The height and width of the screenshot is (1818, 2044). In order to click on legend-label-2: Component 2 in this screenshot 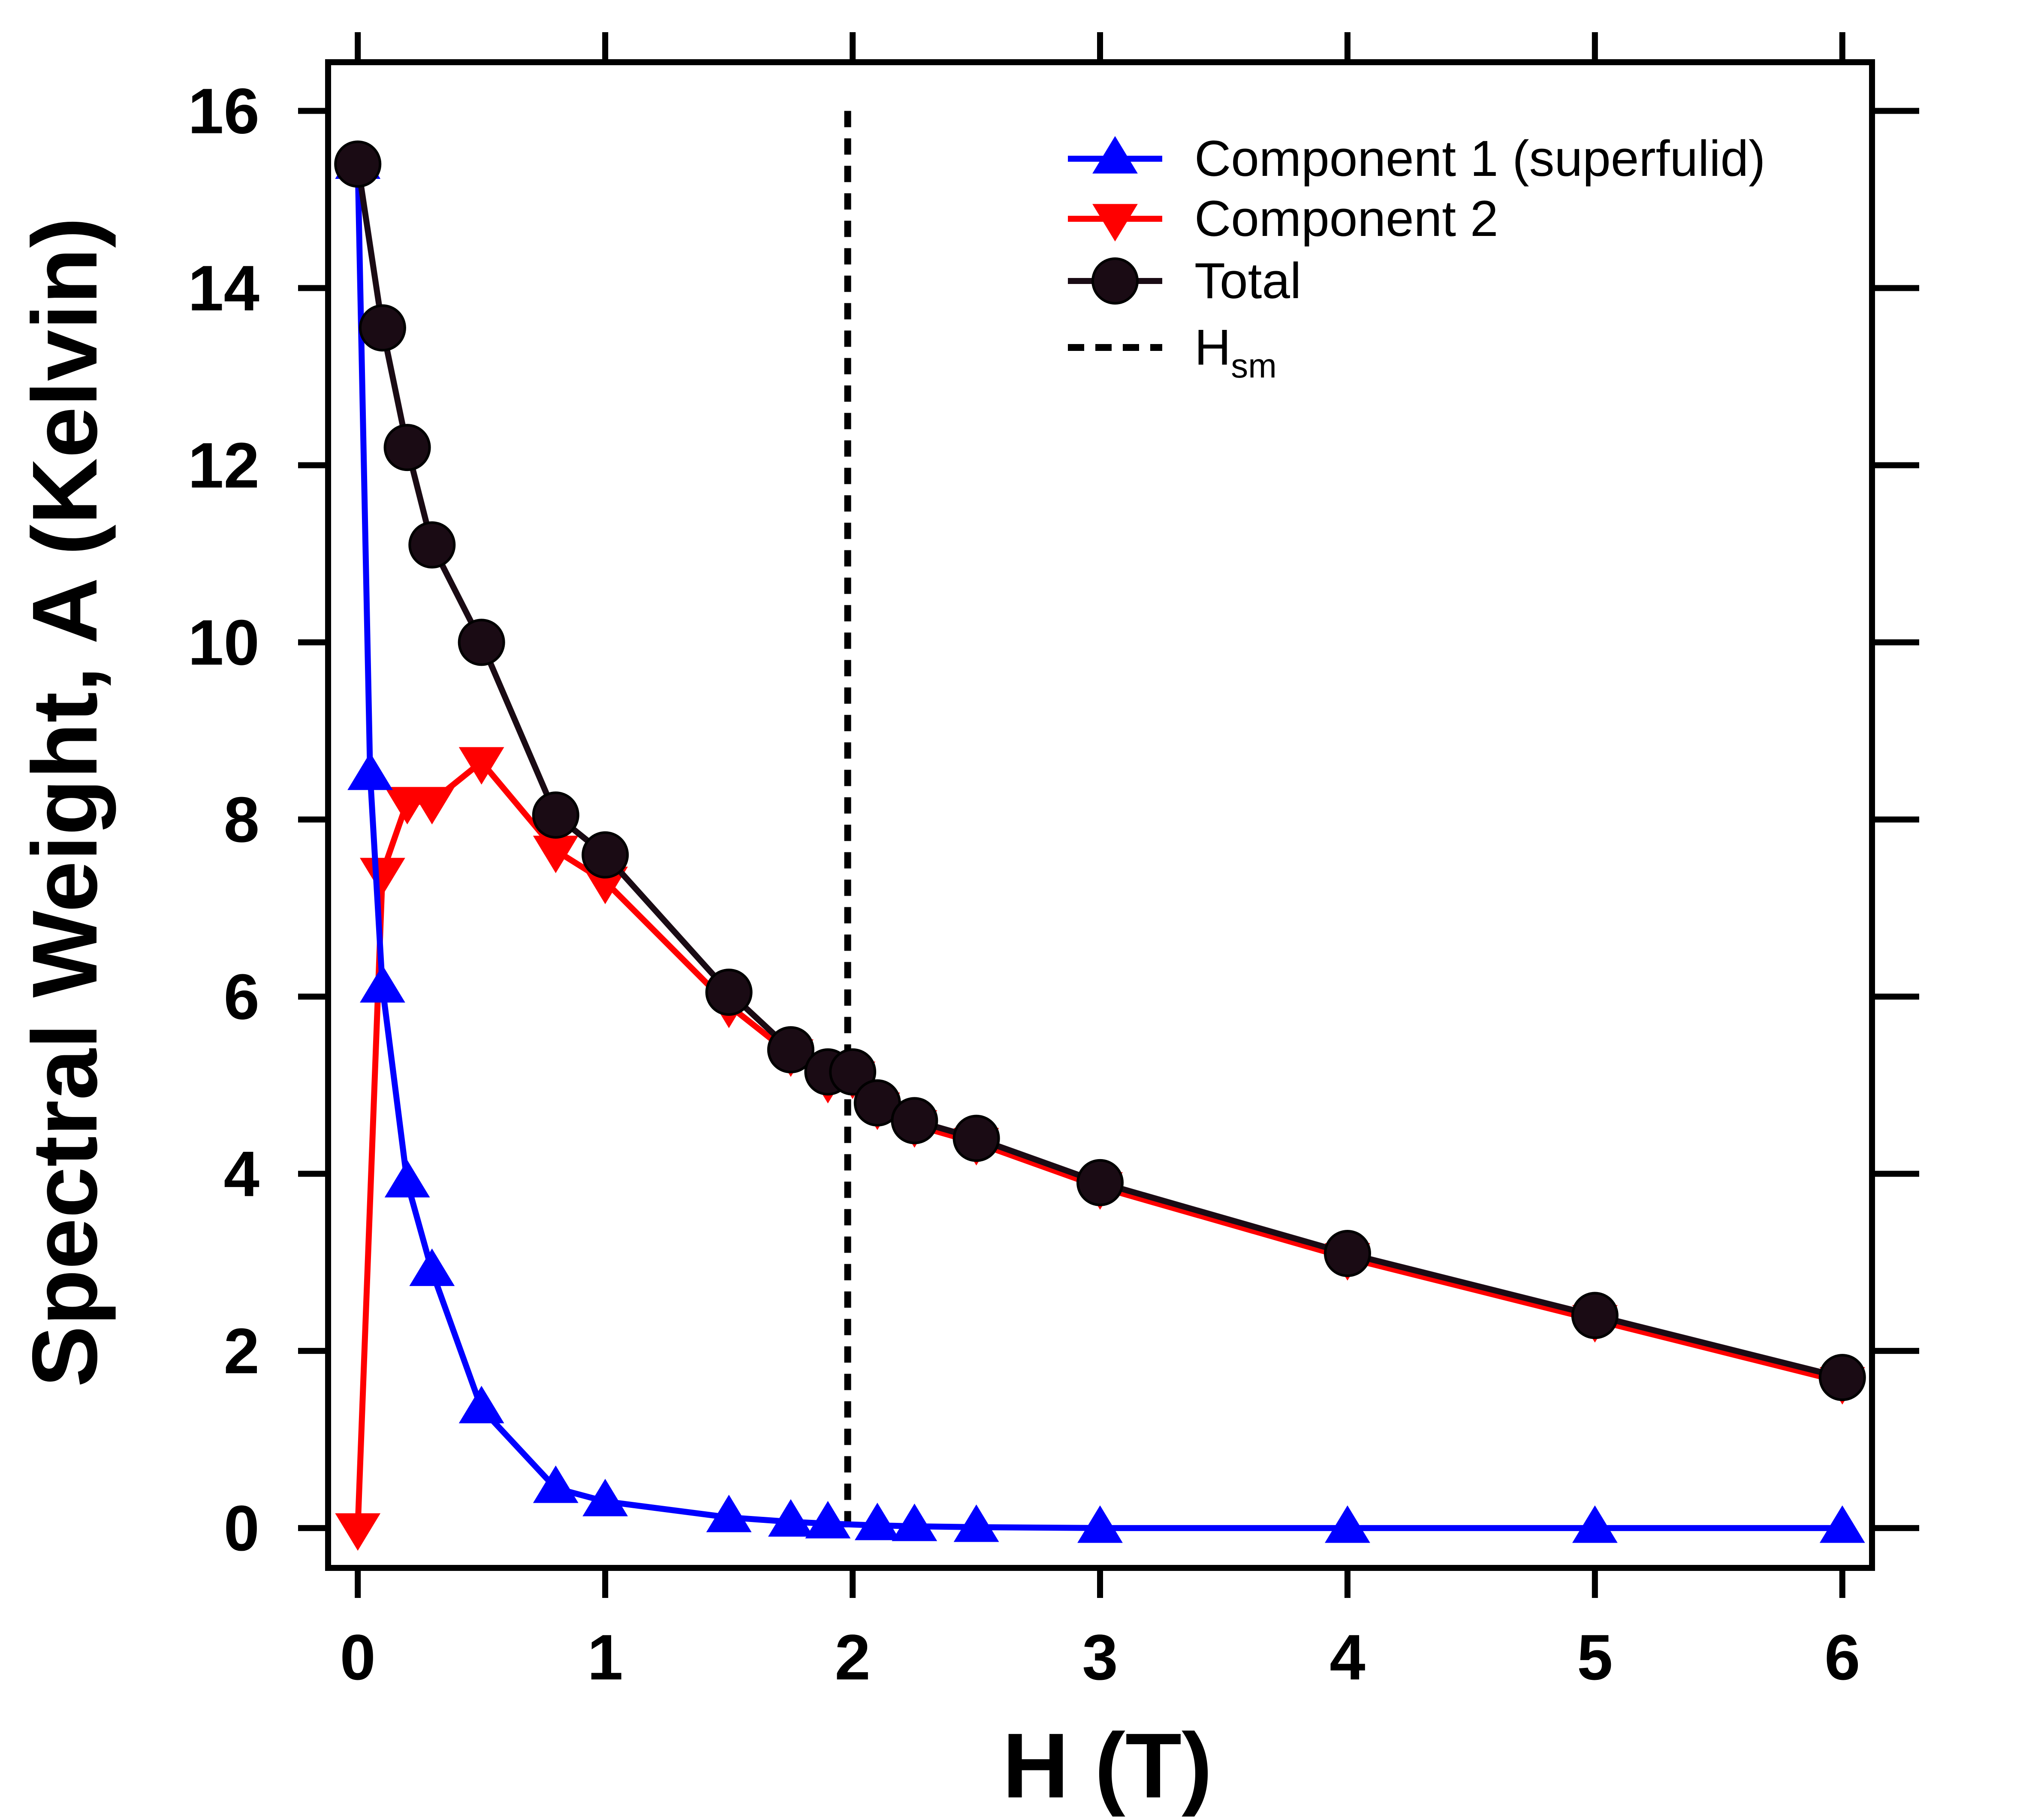, I will do `click(1346, 219)`.